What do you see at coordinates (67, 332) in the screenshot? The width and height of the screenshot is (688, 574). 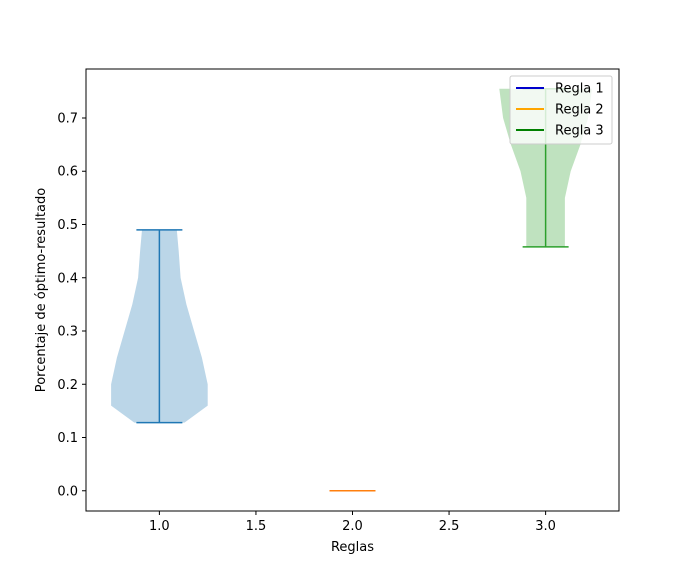 I see `y-tick-label: 0.3` at bounding box center [67, 332].